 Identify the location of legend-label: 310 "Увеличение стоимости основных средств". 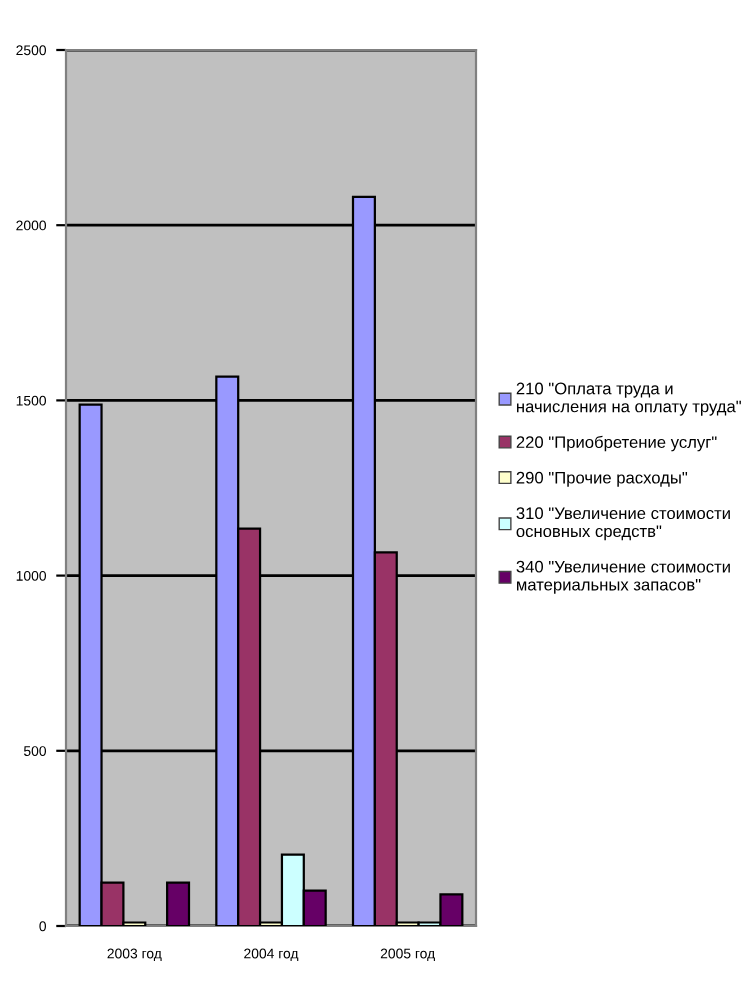
(623, 524).